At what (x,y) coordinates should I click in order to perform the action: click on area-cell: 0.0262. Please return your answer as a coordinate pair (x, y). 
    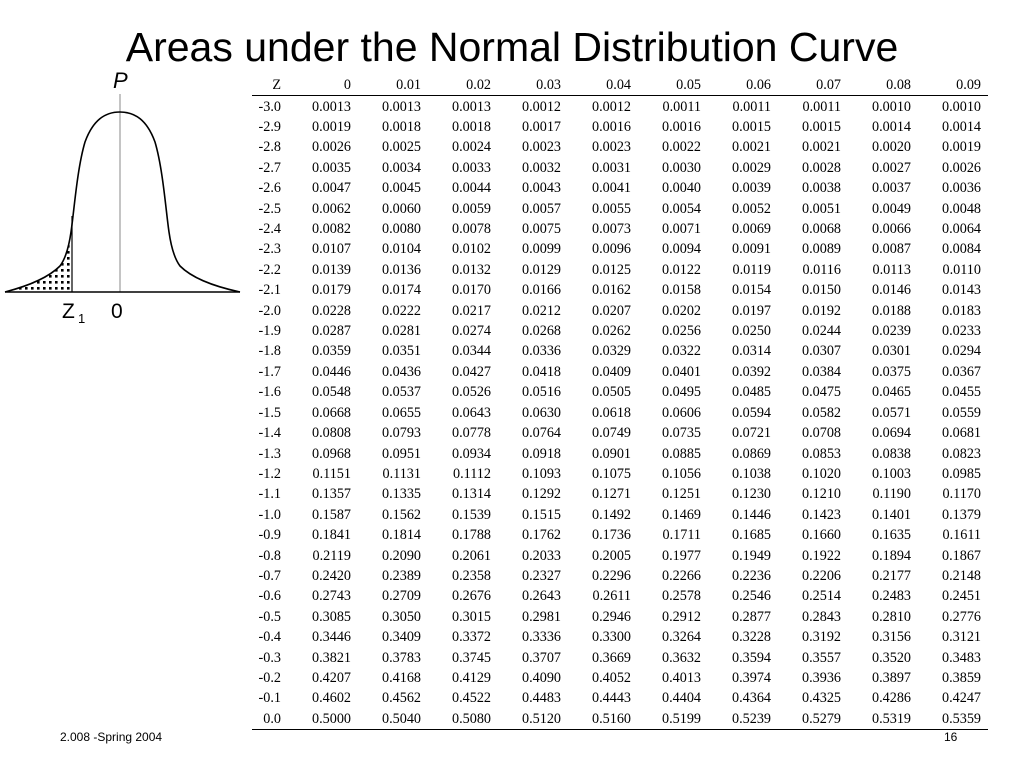
    Looking at the image, I should click on (611, 331).